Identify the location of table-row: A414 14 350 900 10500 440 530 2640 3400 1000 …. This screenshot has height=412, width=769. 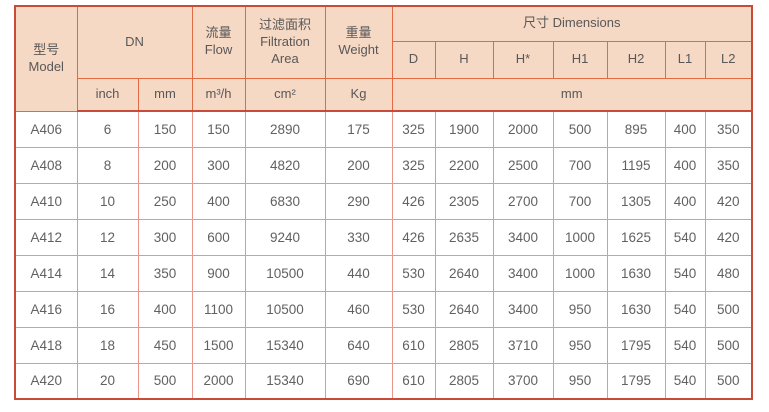
(383, 273).